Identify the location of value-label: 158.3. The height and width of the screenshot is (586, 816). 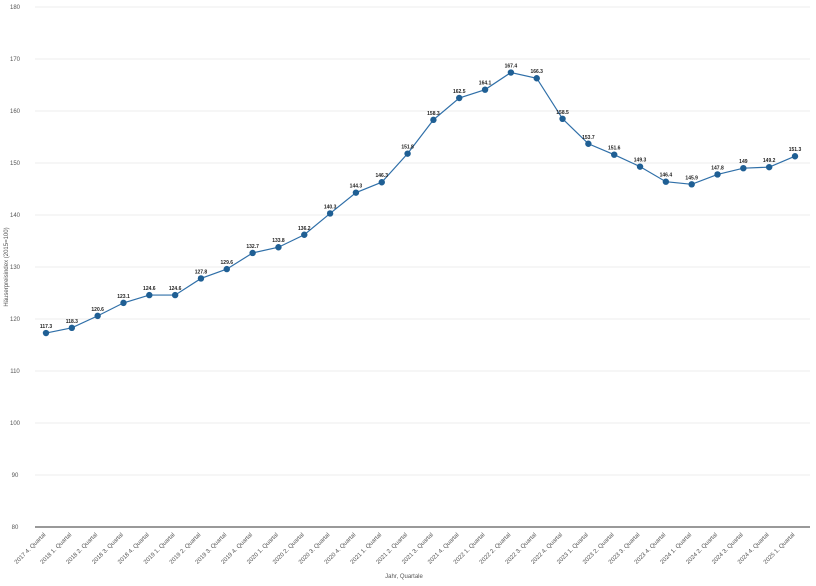
(433, 114).